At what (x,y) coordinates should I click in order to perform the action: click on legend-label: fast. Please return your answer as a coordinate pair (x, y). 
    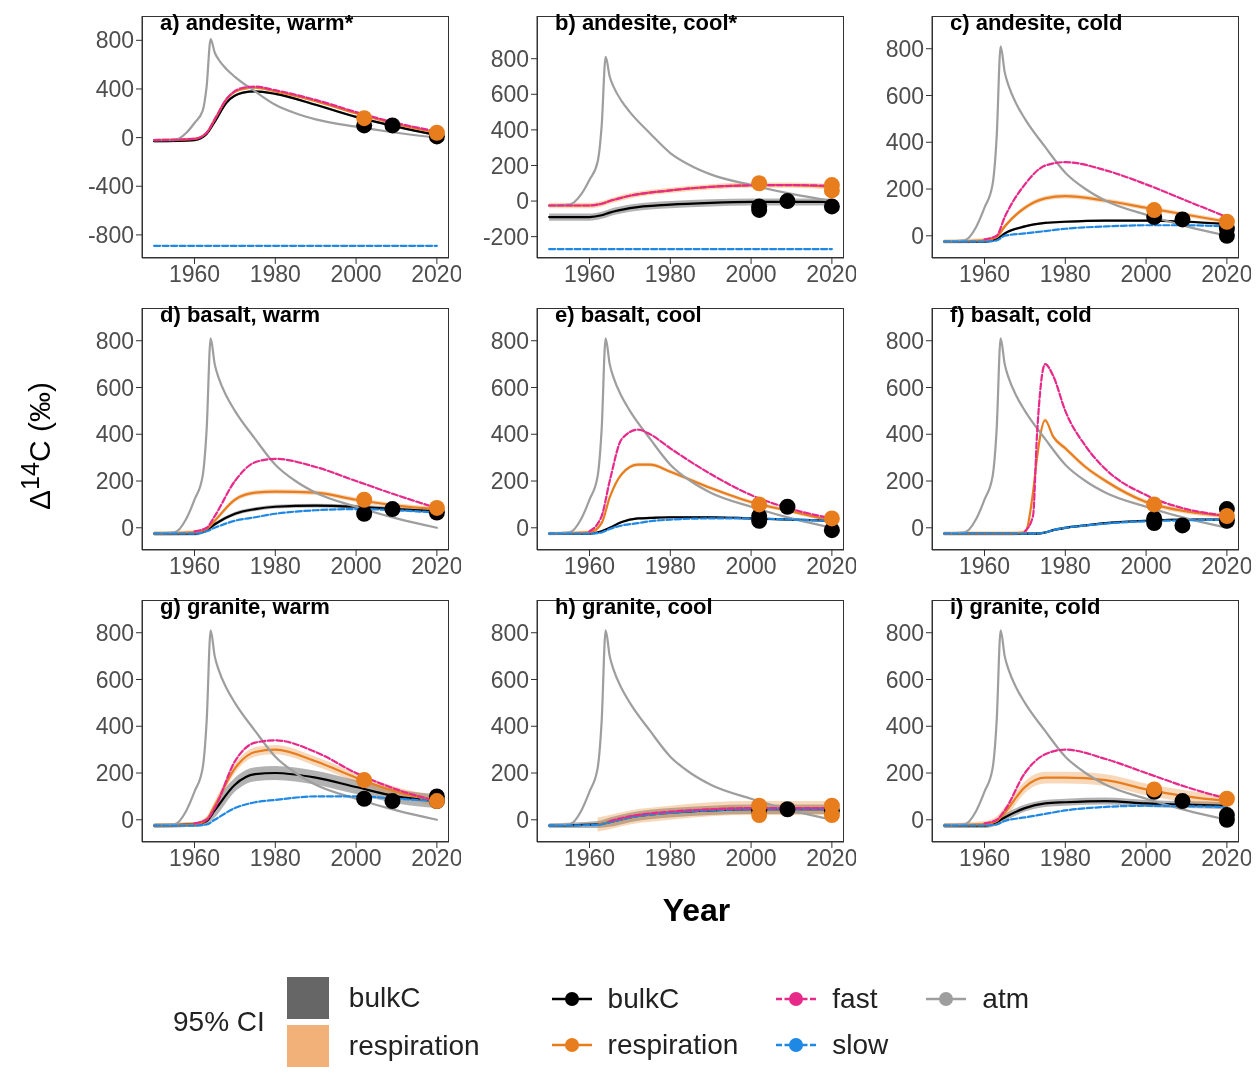
    Looking at the image, I should click on (855, 999).